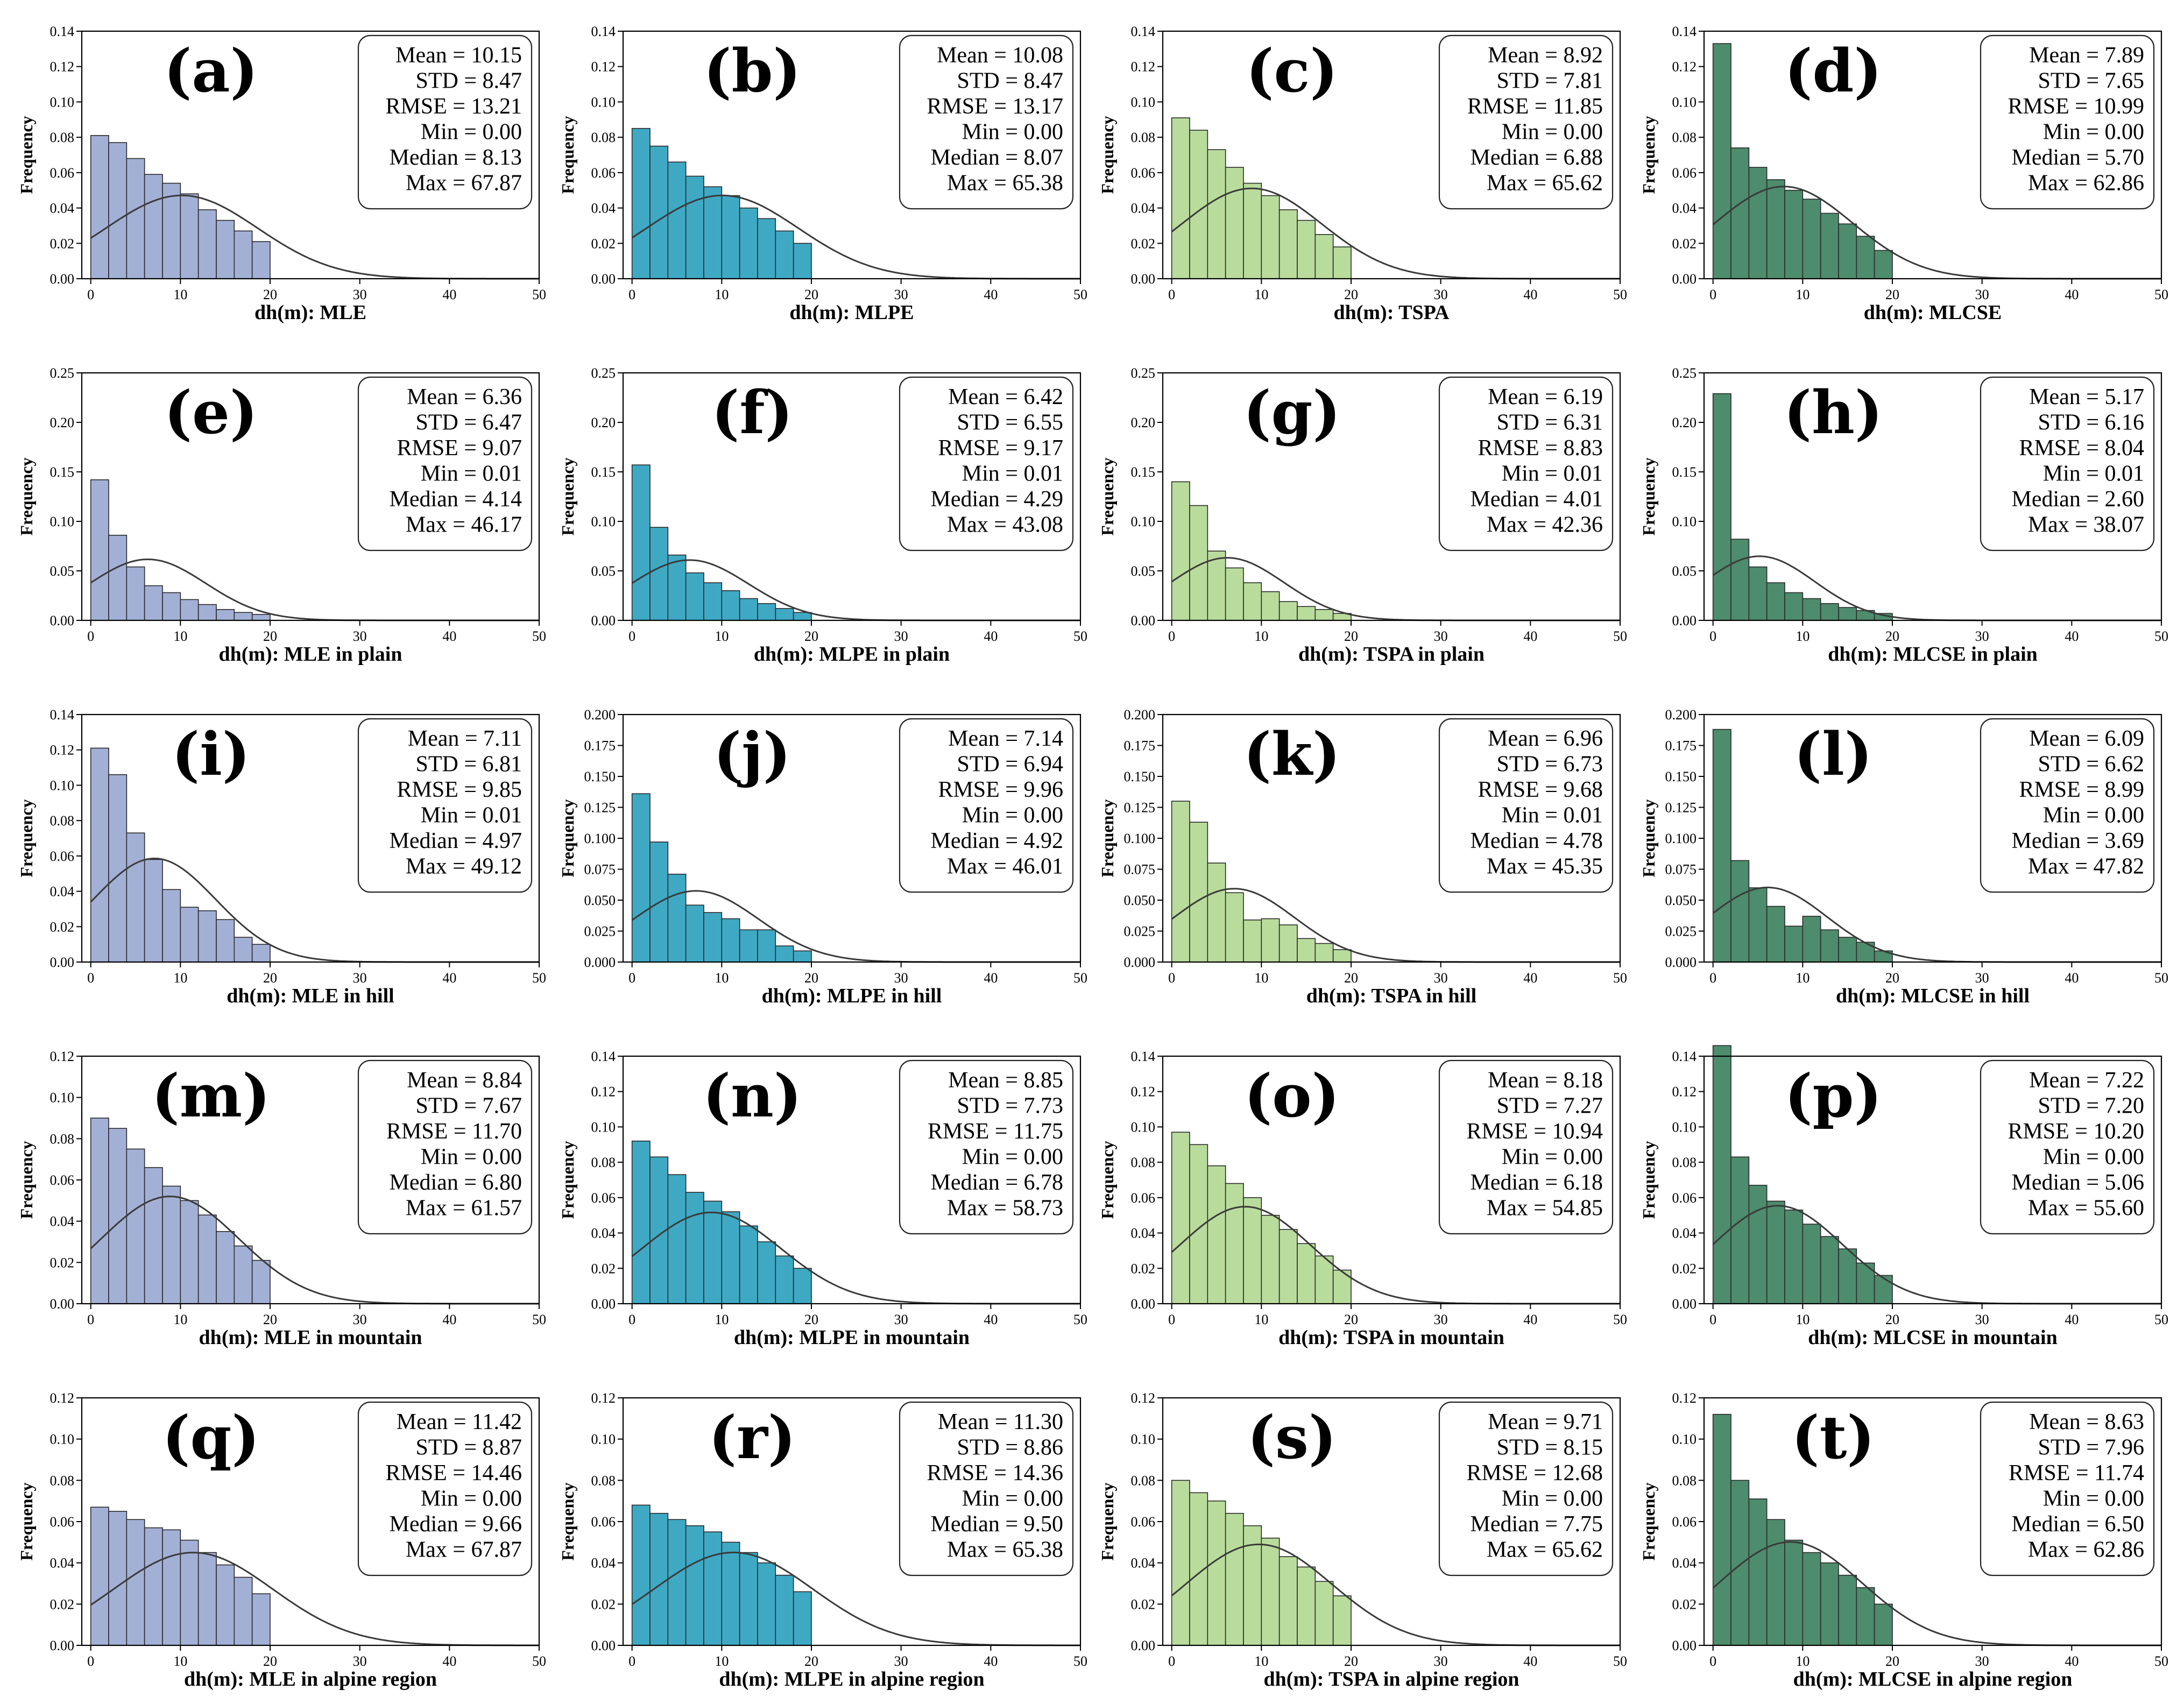  What do you see at coordinates (1545, 525) in the screenshot?
I see `stat-line: Max = 42.36` at bounding box center [1545, 525].